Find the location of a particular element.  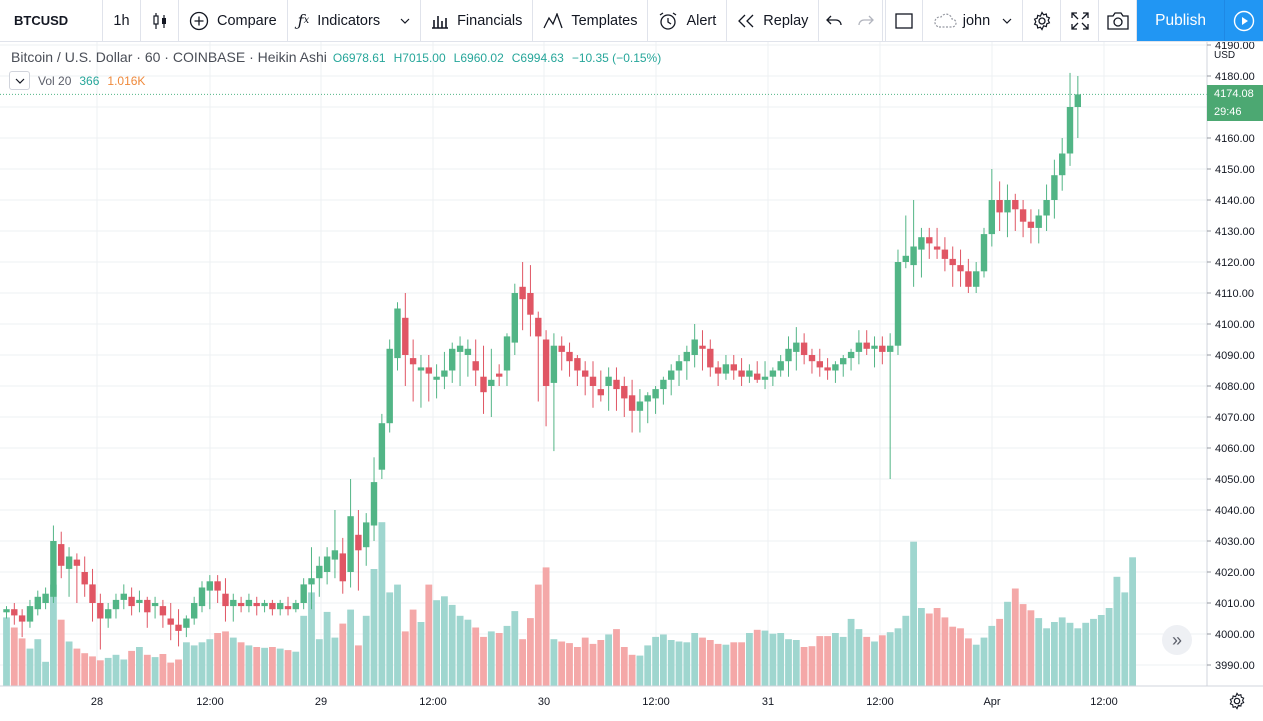

collapse-legend-button is located at coordinates (19, 80).